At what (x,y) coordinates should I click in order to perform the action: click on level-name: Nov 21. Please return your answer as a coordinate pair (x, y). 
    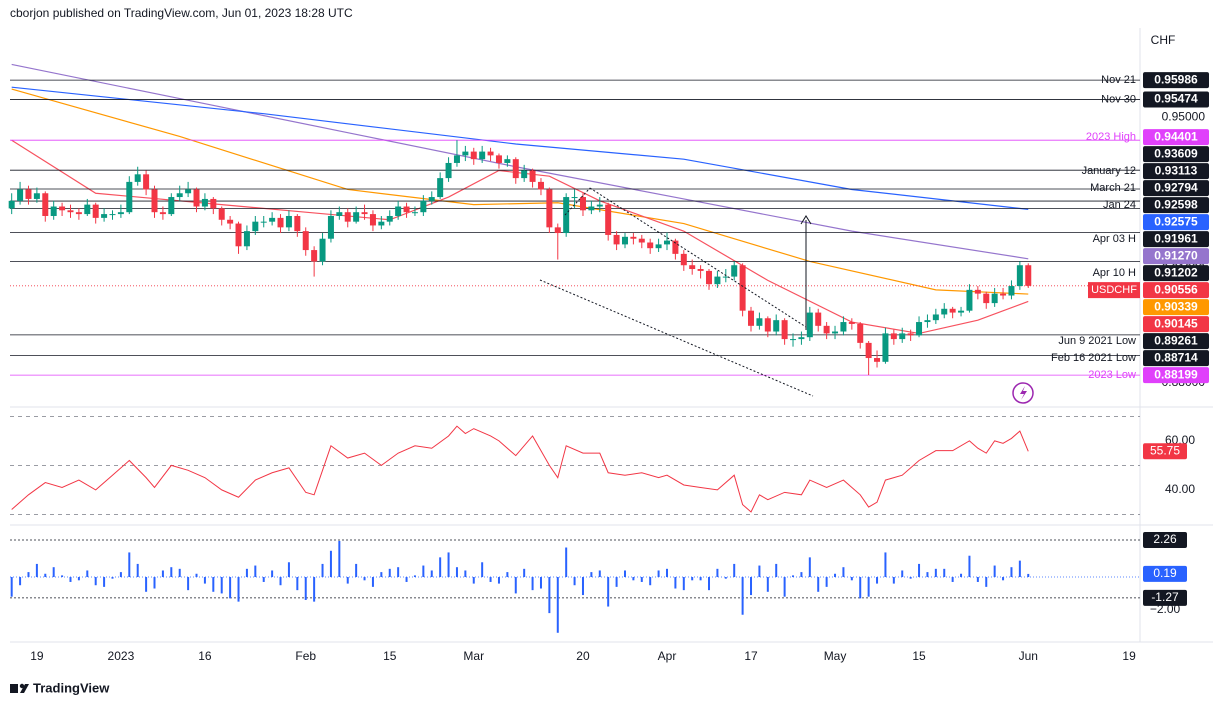
    Looking at the image, I should click on (1118, 80).